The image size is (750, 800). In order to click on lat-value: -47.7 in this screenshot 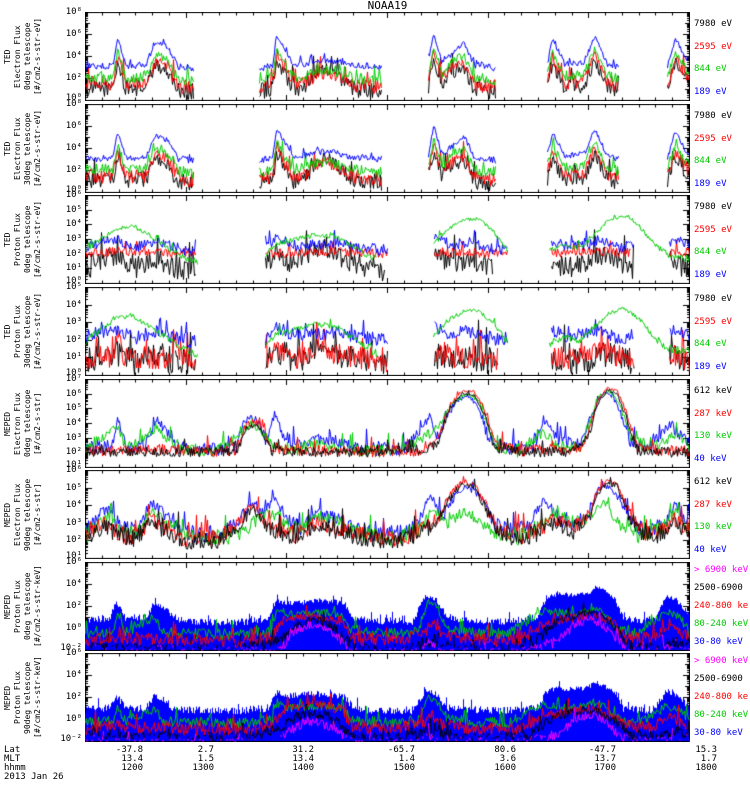, I will do `click(602, 750)`.